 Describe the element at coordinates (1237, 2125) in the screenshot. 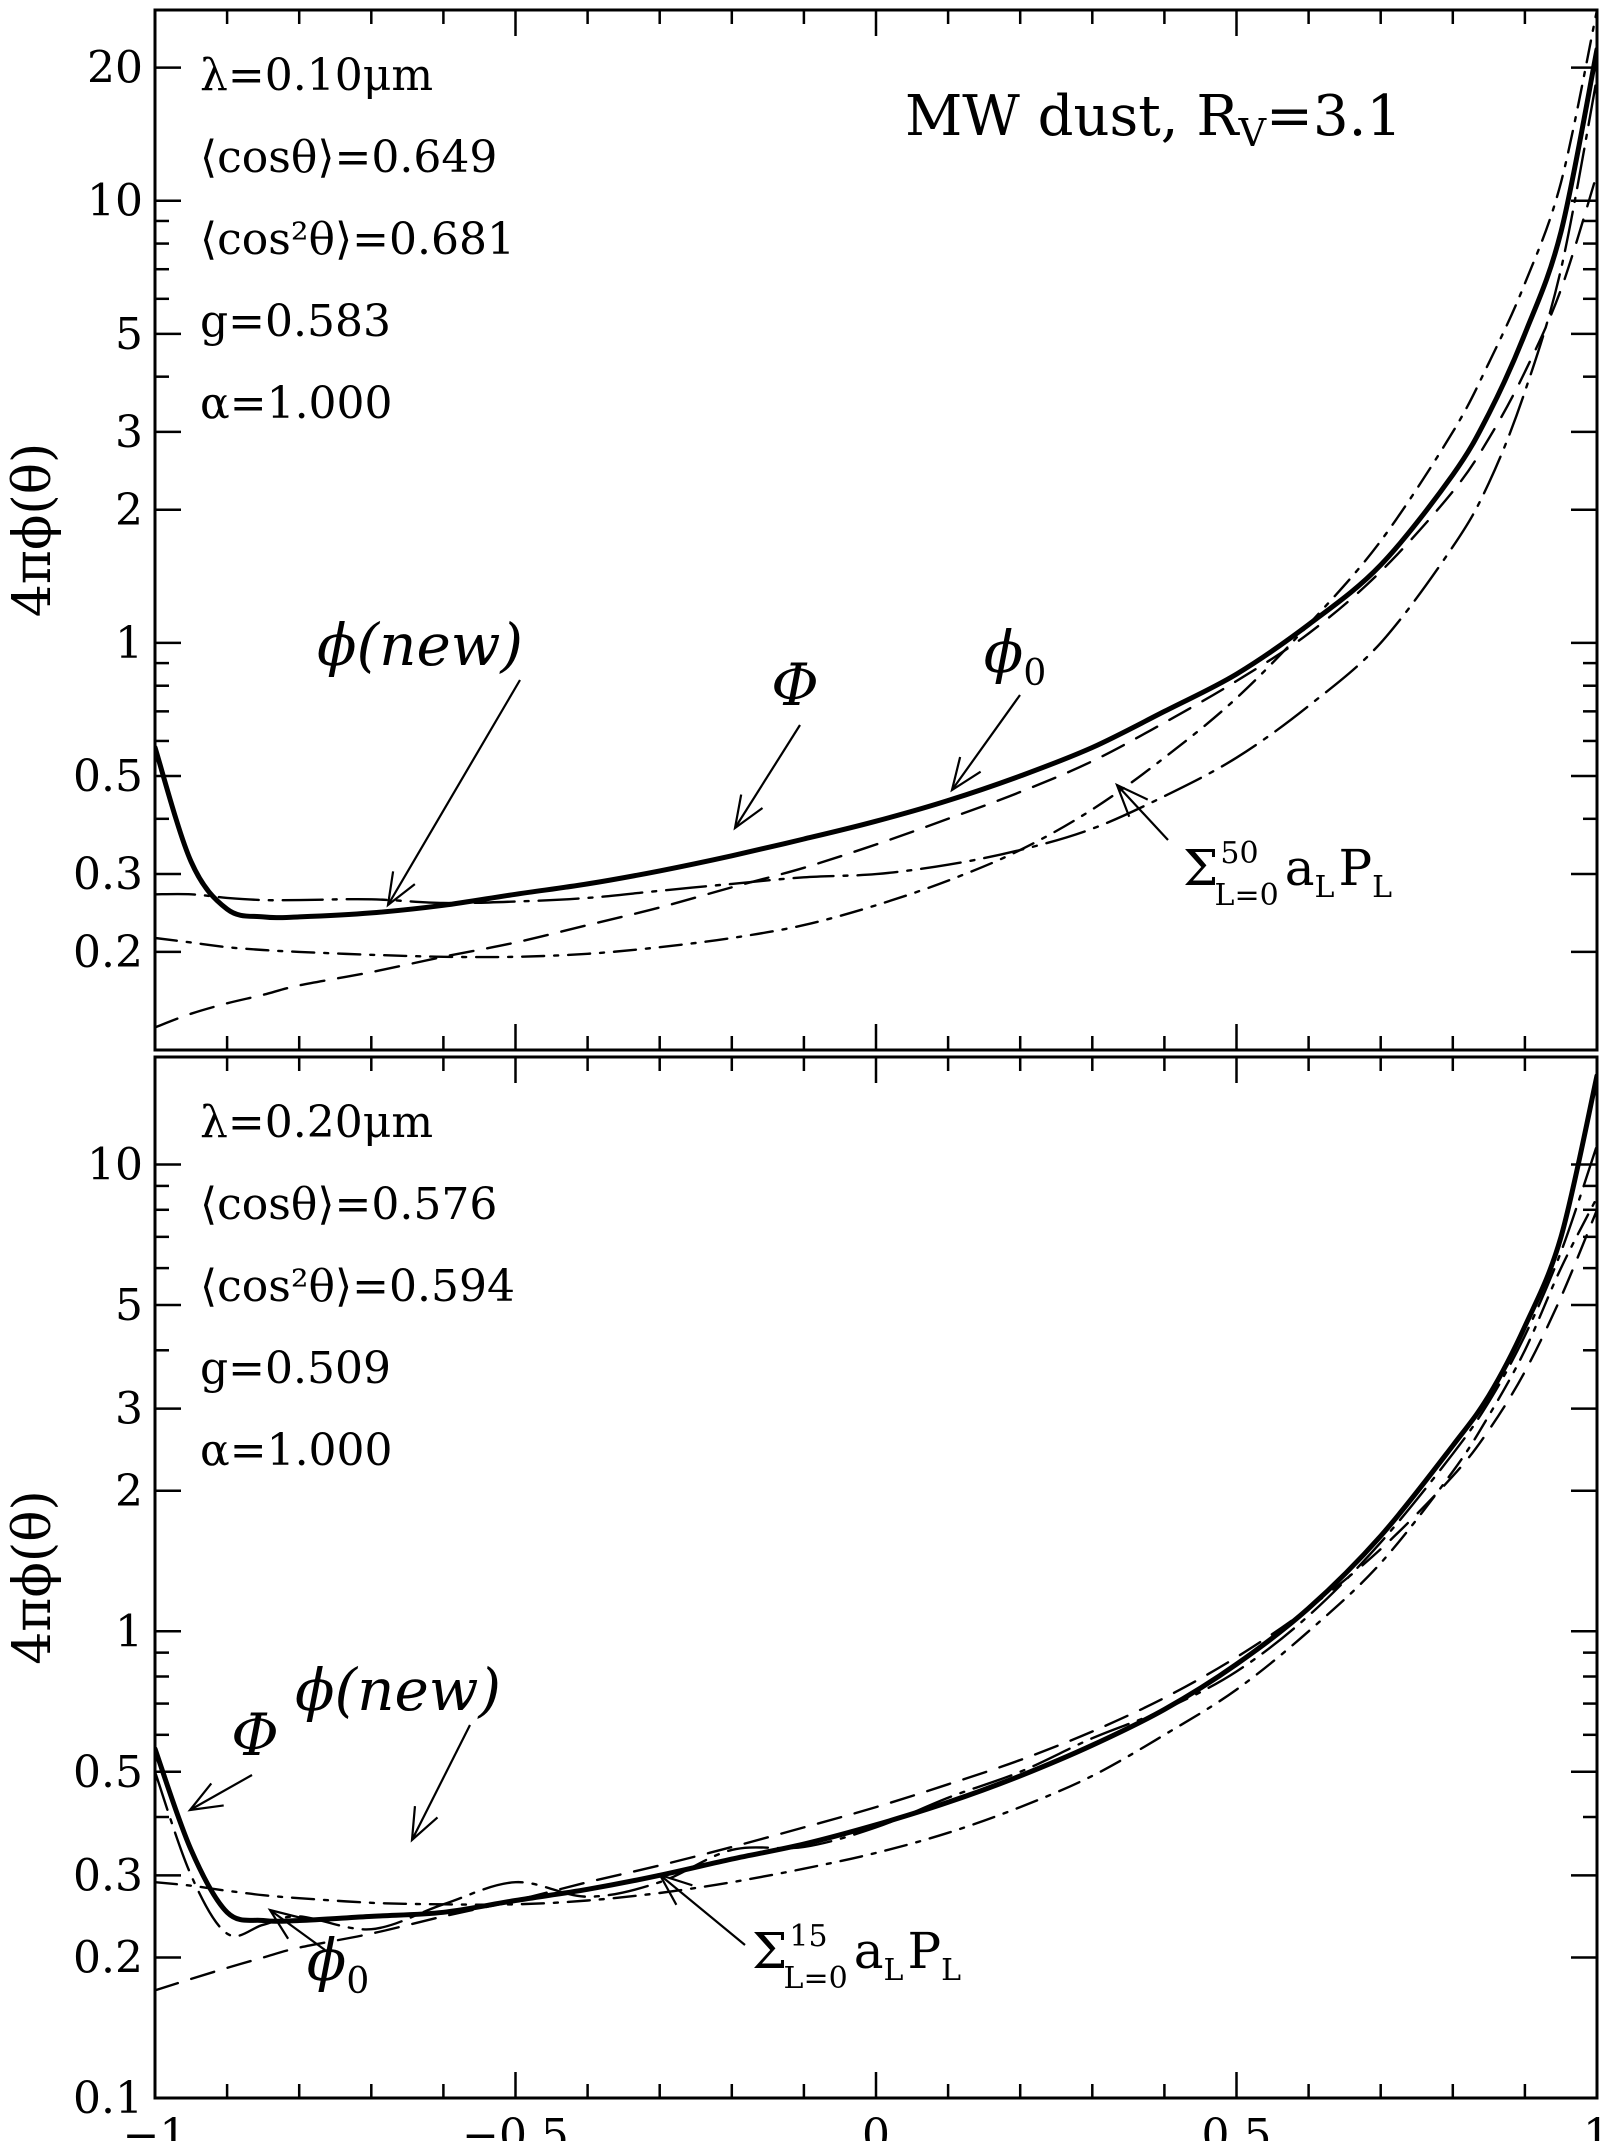

I see `x-tick-label: 0.5` at that location.